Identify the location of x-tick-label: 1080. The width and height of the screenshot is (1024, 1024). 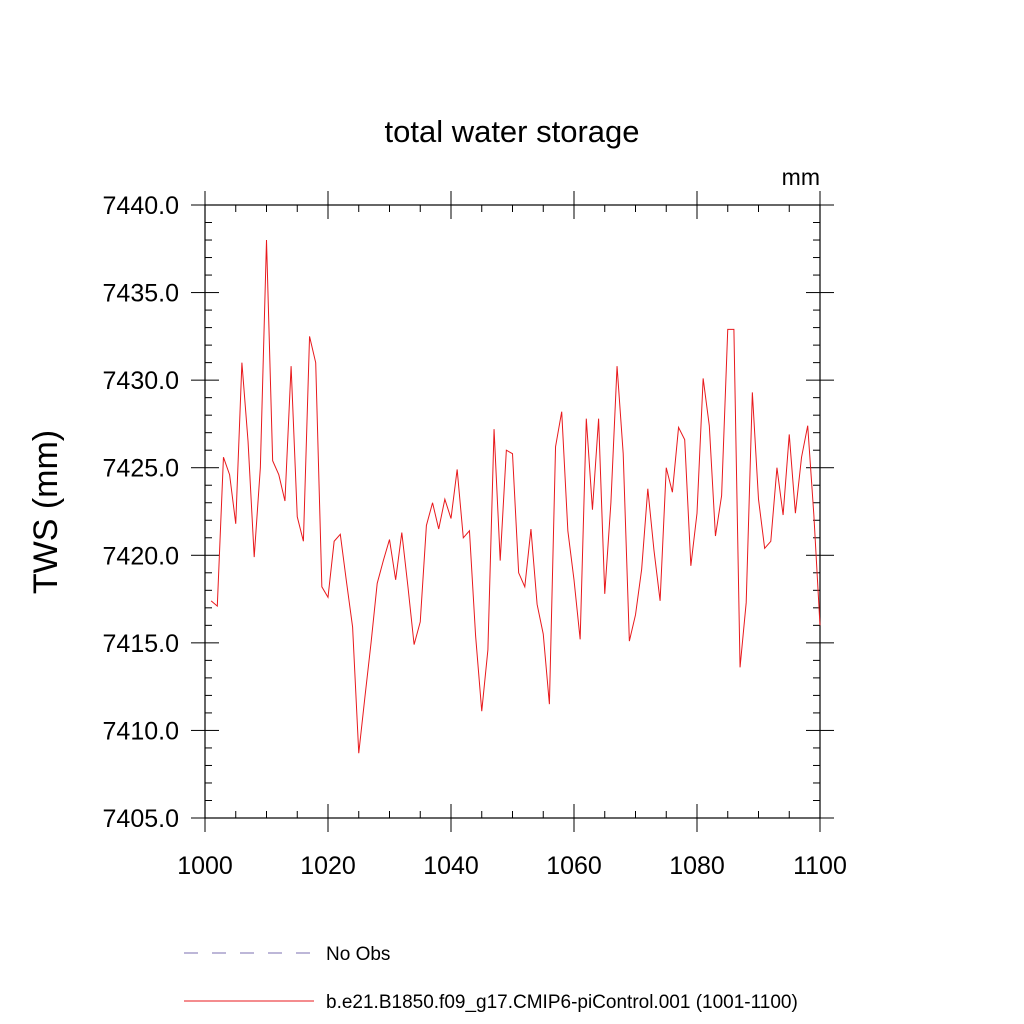
(697, 866).